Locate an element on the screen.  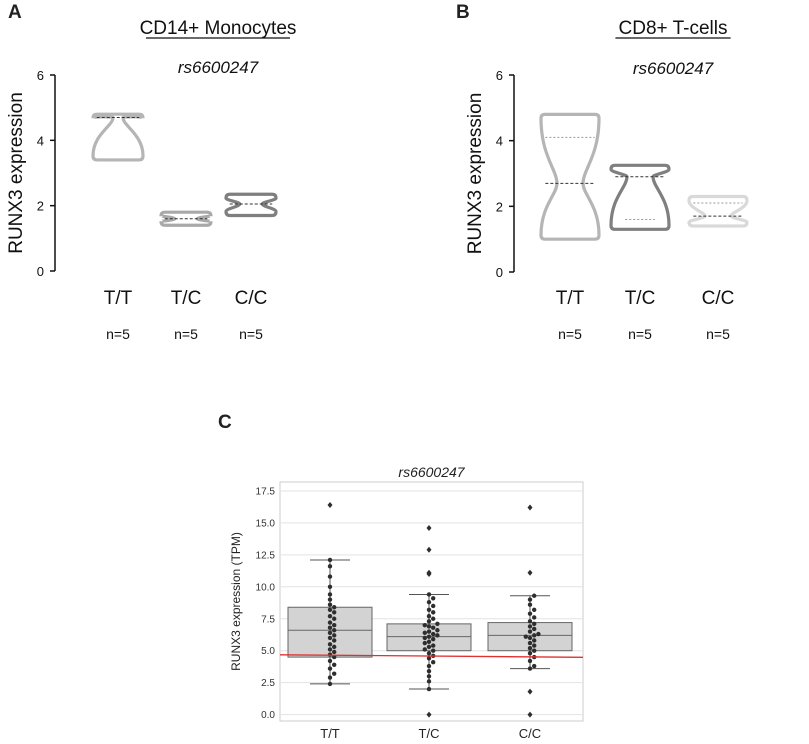
violin-t-c is located at coordinates (640, 197).